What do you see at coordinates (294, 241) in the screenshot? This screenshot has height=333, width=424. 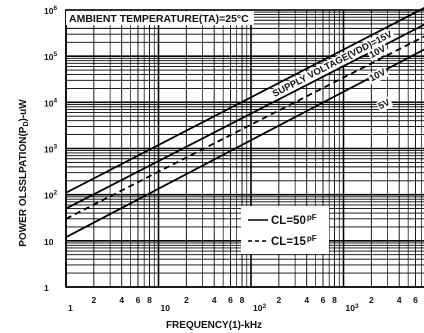 I see `legend-entry-15pf: CL=15pF` at bounding box center [294, 241].